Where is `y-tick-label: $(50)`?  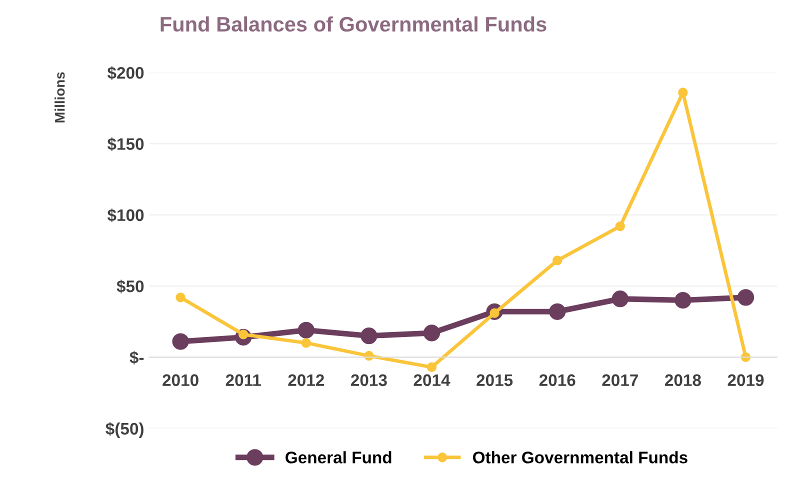 y-tick-label: $(50) is located at coordinates (125, 430).